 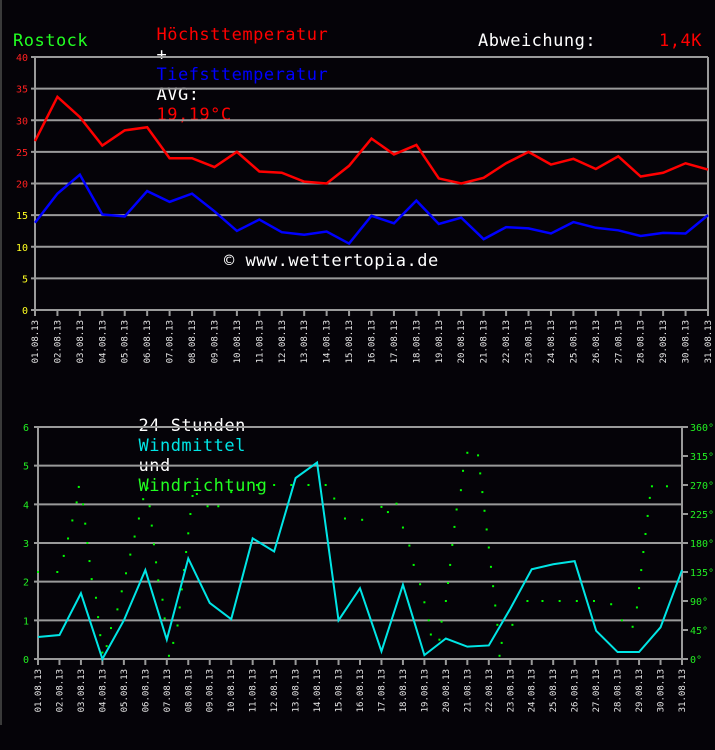 What do you see at coordinates (254, 690) in the screenshot?
I see `x-tick-label: 11.08.13` at bounding box center [254, 690].